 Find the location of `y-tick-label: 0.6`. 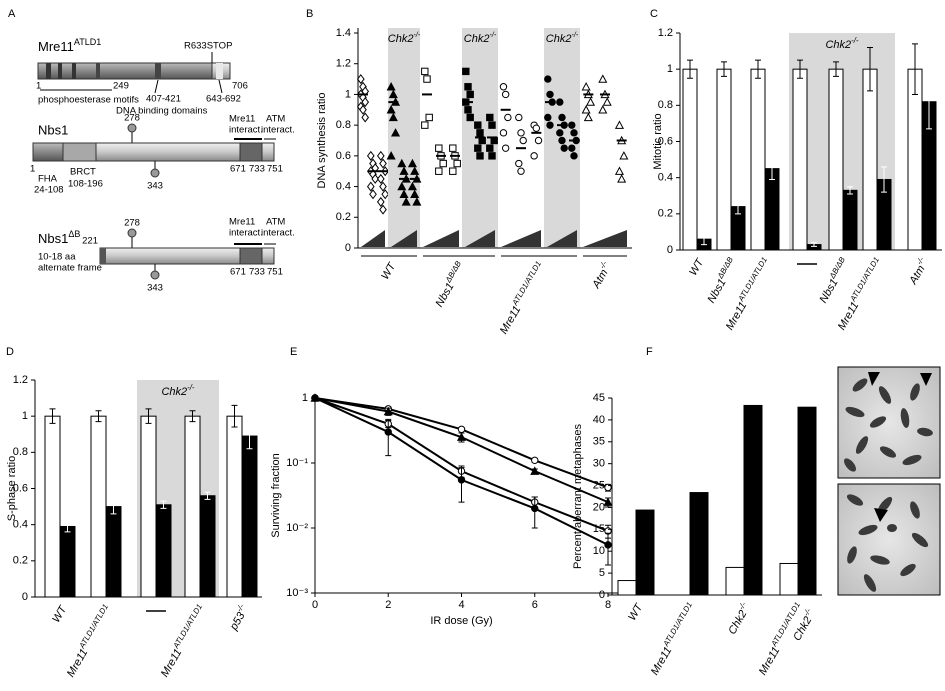

y-tick-label: 0.6 is located at coordinates (343, 156).